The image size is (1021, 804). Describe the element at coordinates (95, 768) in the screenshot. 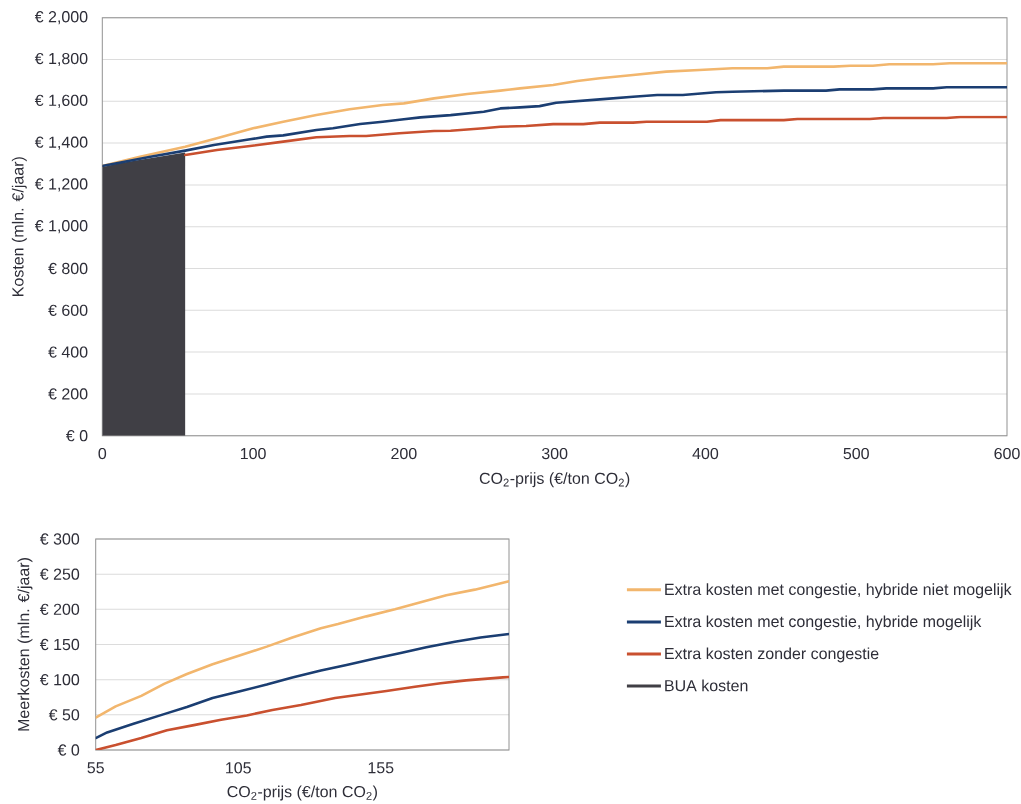

I see `x-tick-label: 55` at that location.